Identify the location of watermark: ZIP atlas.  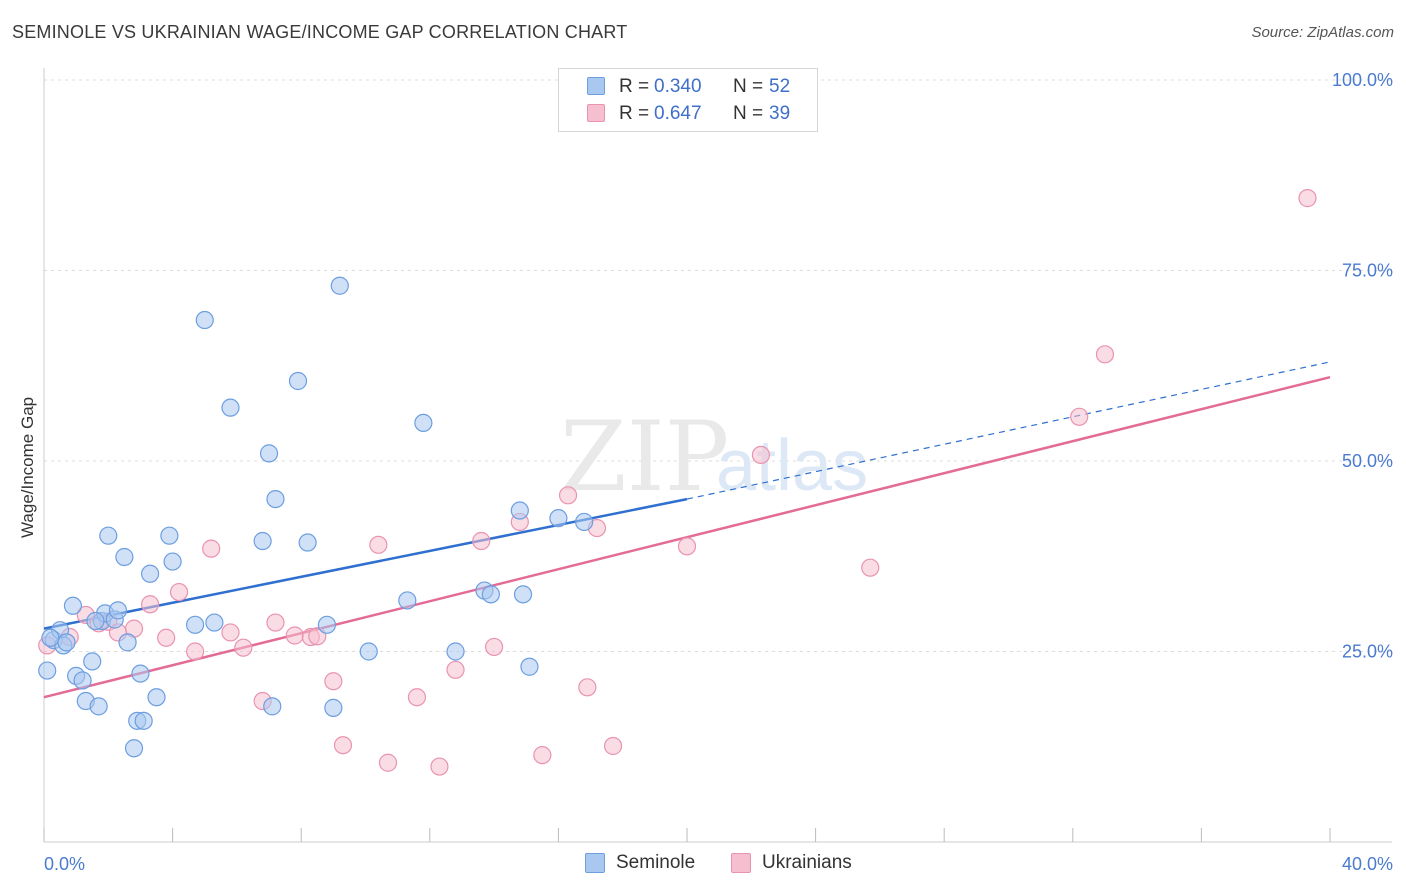
(714, 457).